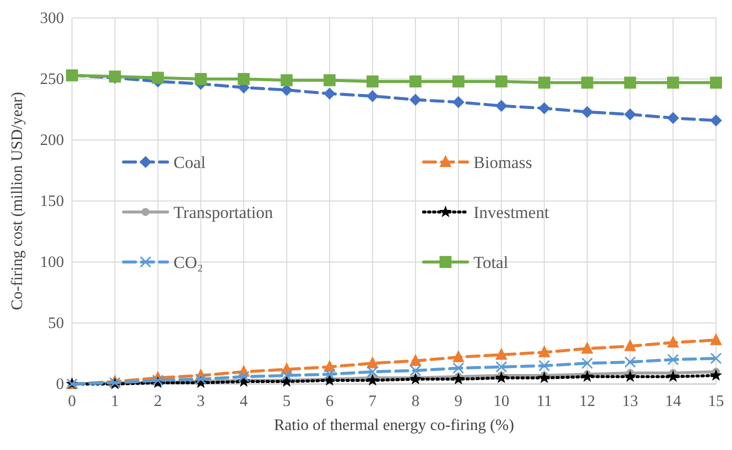  What do you see at coordinates (415, 401) in the screenshot?
I see `x-tick-label: 8` at bounding box center [415, 401].